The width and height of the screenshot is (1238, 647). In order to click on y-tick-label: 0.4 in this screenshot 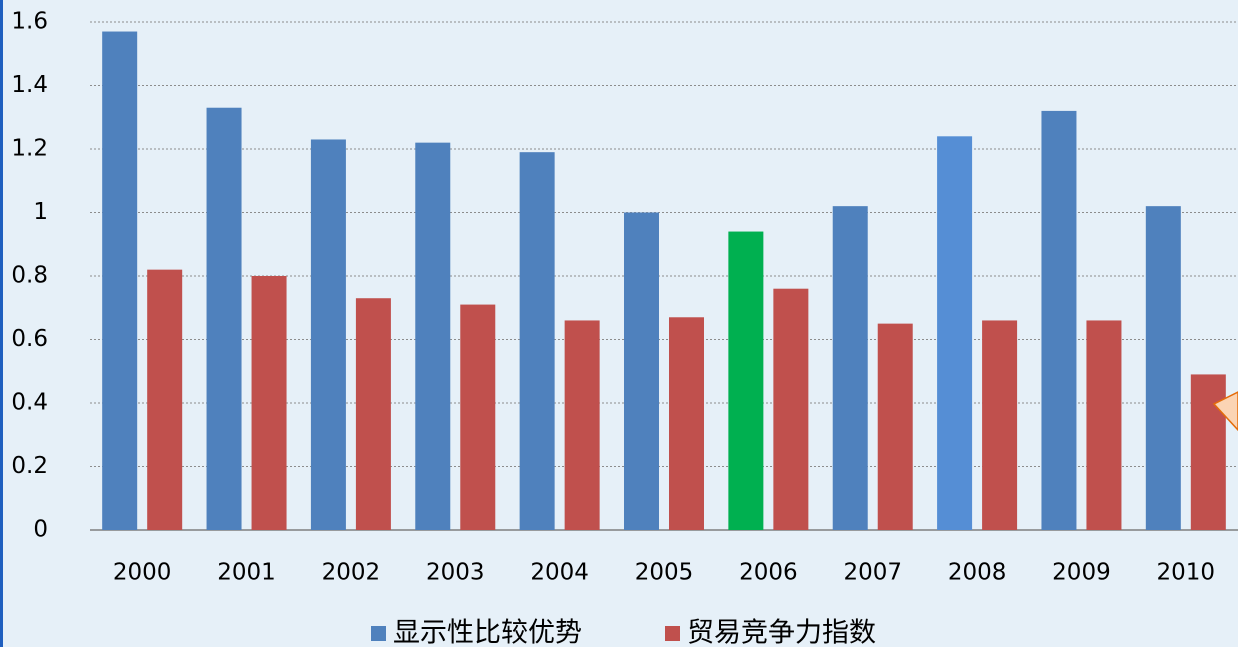, I will do `click(29, 403)`.